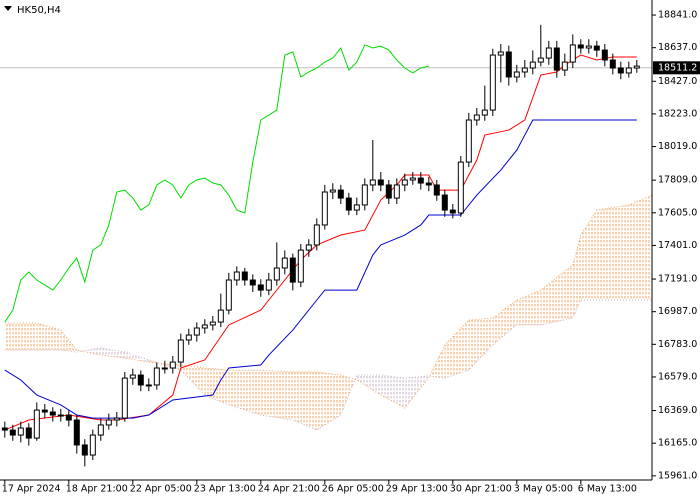 The height and width of the screenshot is (500, 700). What do you see at coordinates (31, 489) in the screenshot?
I see `x-tick-label: 17 Apr 2024` at bounding box center [31, 489].